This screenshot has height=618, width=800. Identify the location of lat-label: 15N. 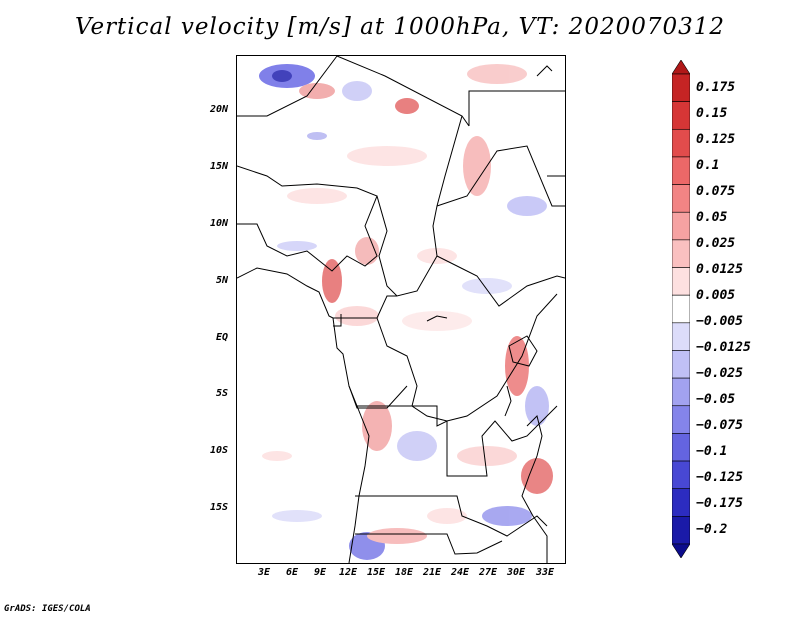
(218, 166).